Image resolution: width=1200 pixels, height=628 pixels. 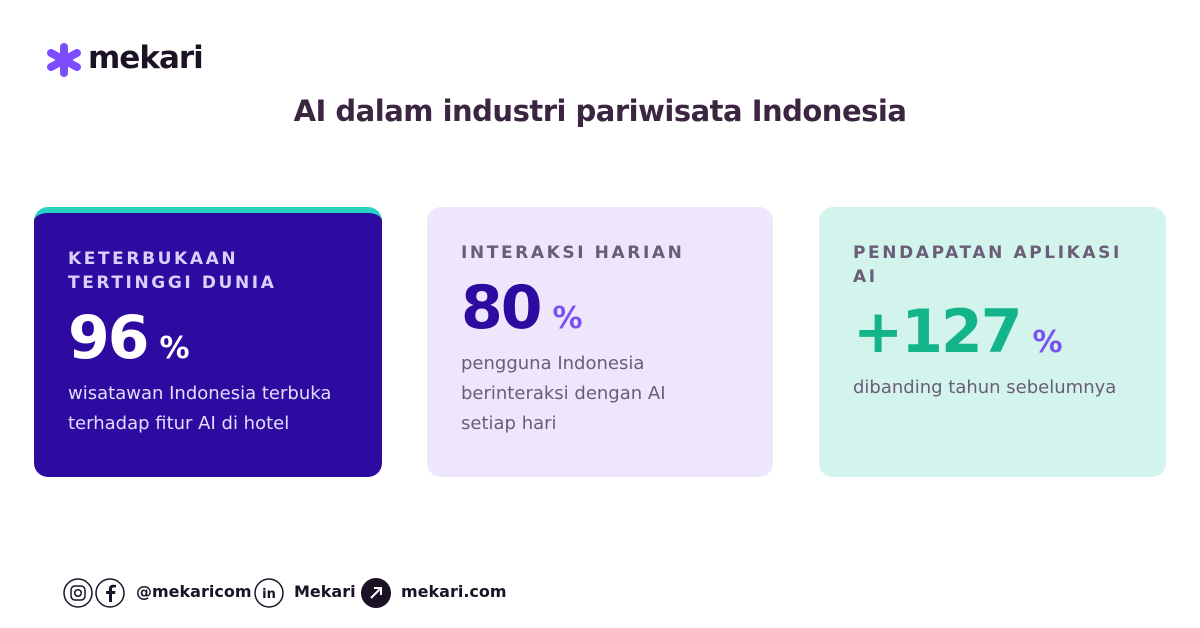 What do you see at coordinates (985, 387) in the screenshot?
I see `description-line: dibanding tahun sebelumnya` at bounding box center [985, 387].